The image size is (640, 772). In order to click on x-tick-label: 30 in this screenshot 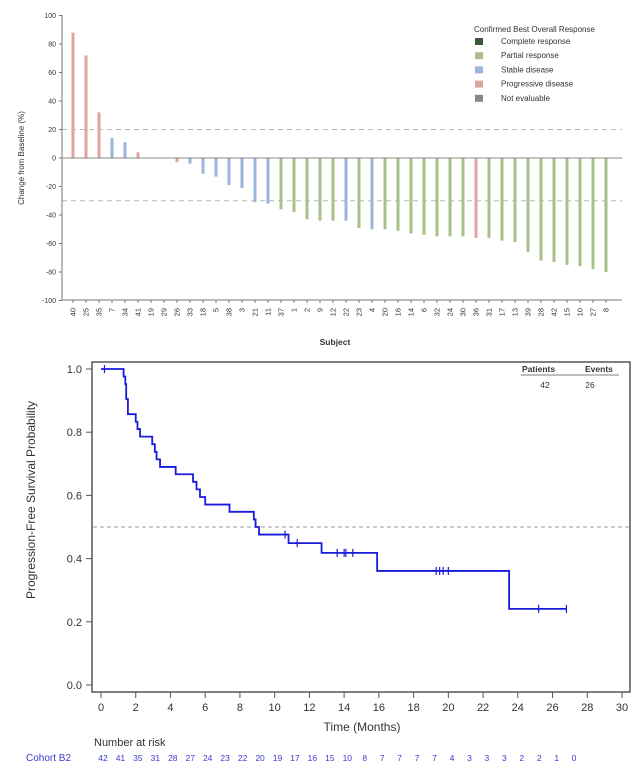, I will do `click(463, 312)`.